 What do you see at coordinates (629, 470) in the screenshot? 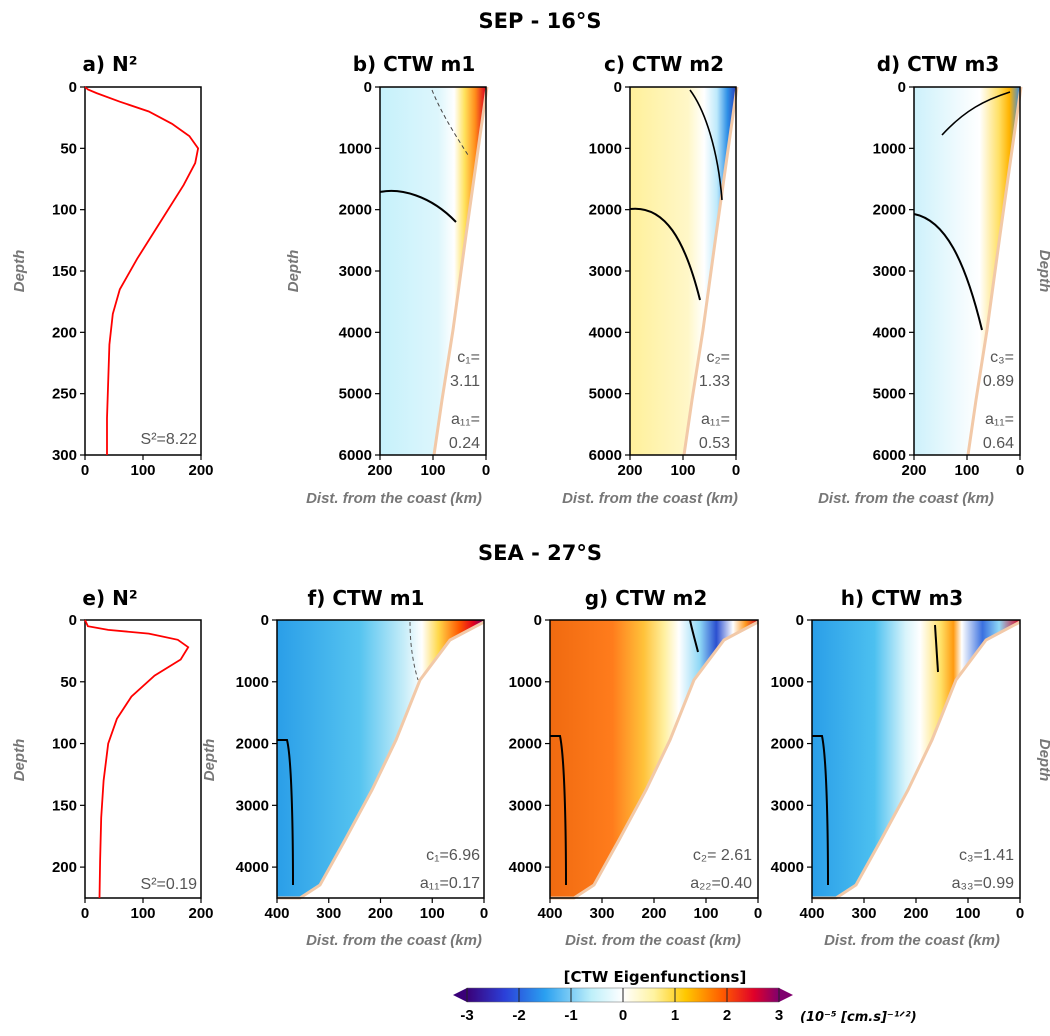
I see `x-tick-label-c-0: 200` at bounding box center [629, 470].